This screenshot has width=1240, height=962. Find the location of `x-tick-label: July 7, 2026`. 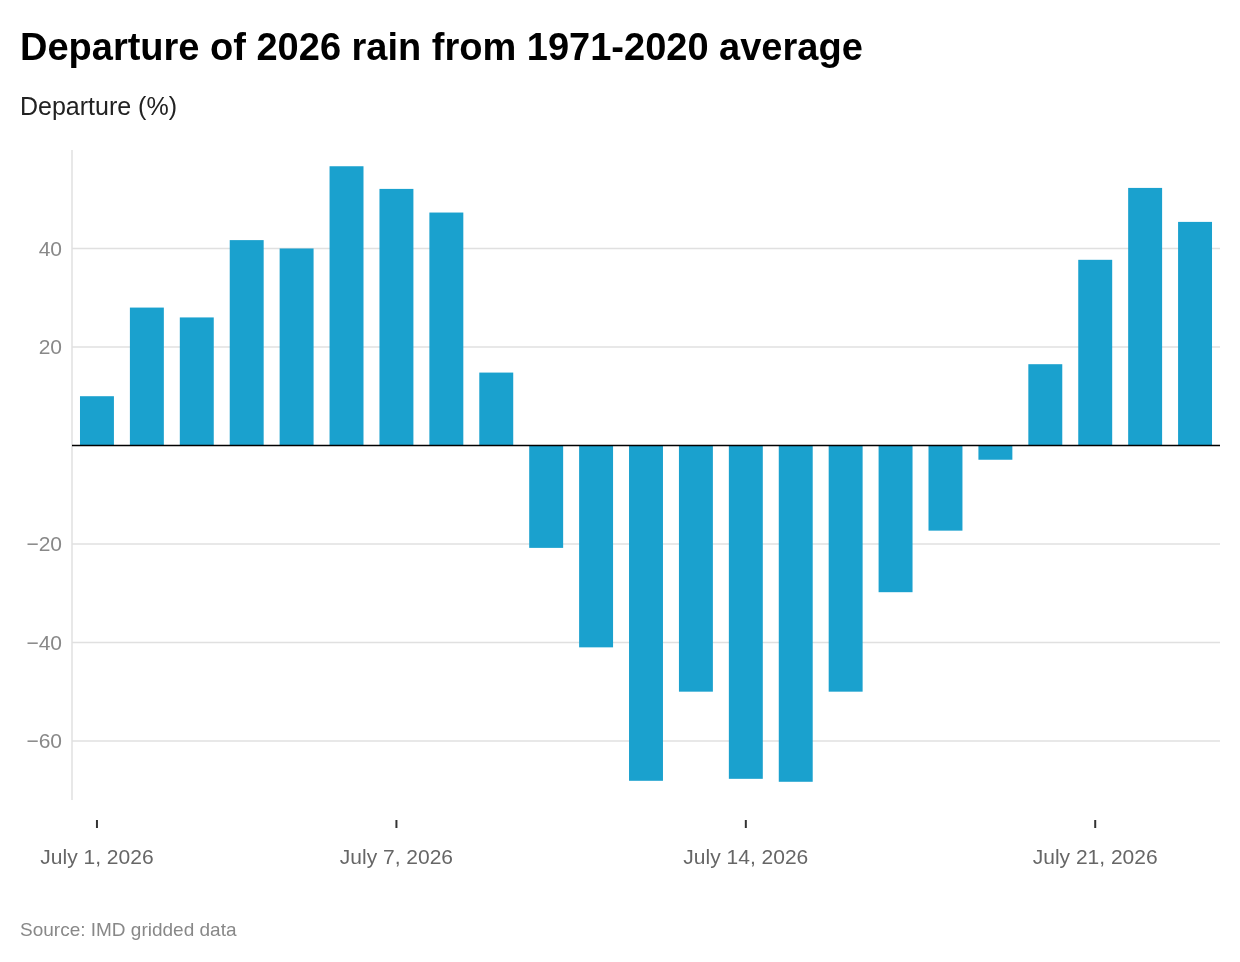

x-tick-label: July 7, 2026 is located at coordinates (396, 856).